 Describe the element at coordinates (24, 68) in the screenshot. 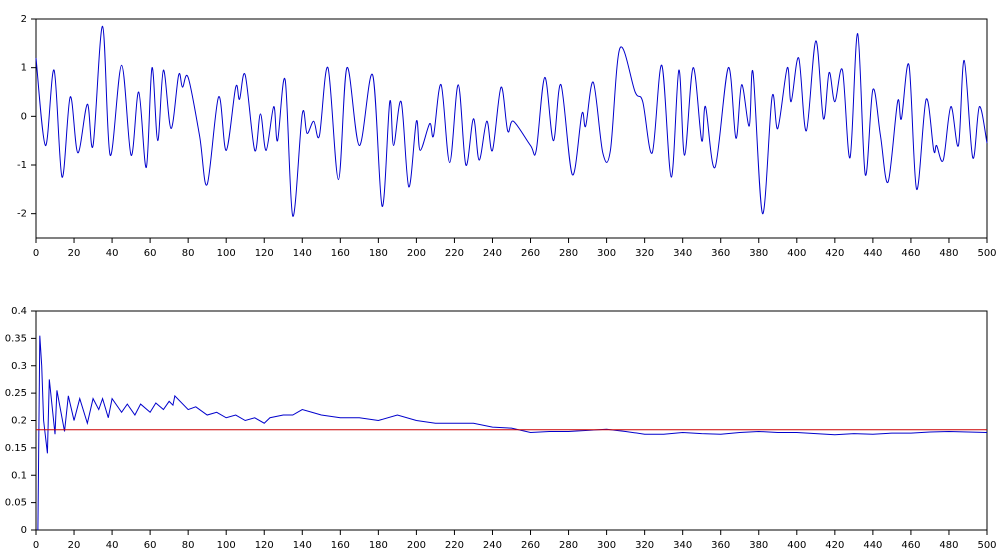

I see `y-tick-label: 1` at that location.